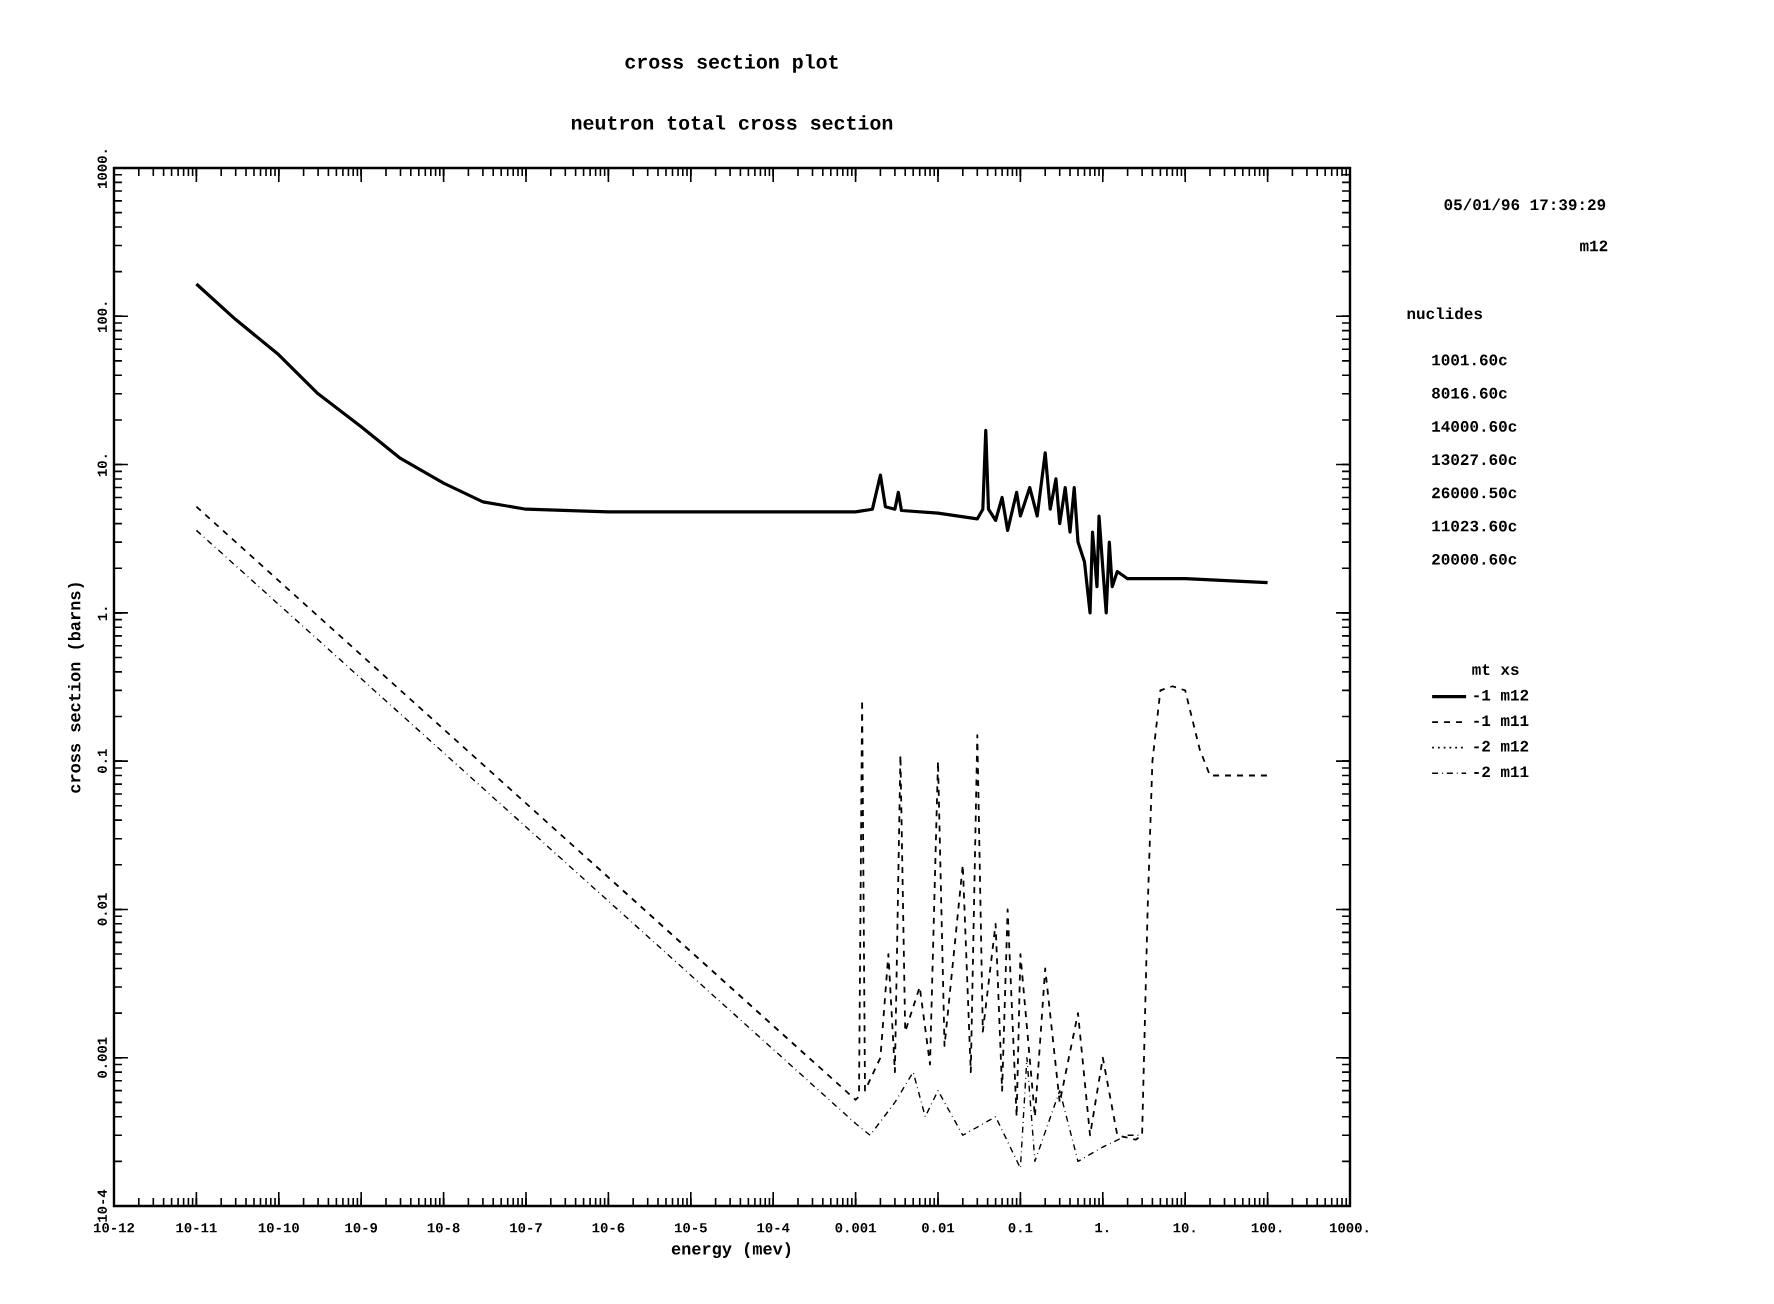 The image size is (1774, 1304). Describe the element at coordinates (731, 63) in the screenshot. I see `chart-title: cross section plot` at that location.